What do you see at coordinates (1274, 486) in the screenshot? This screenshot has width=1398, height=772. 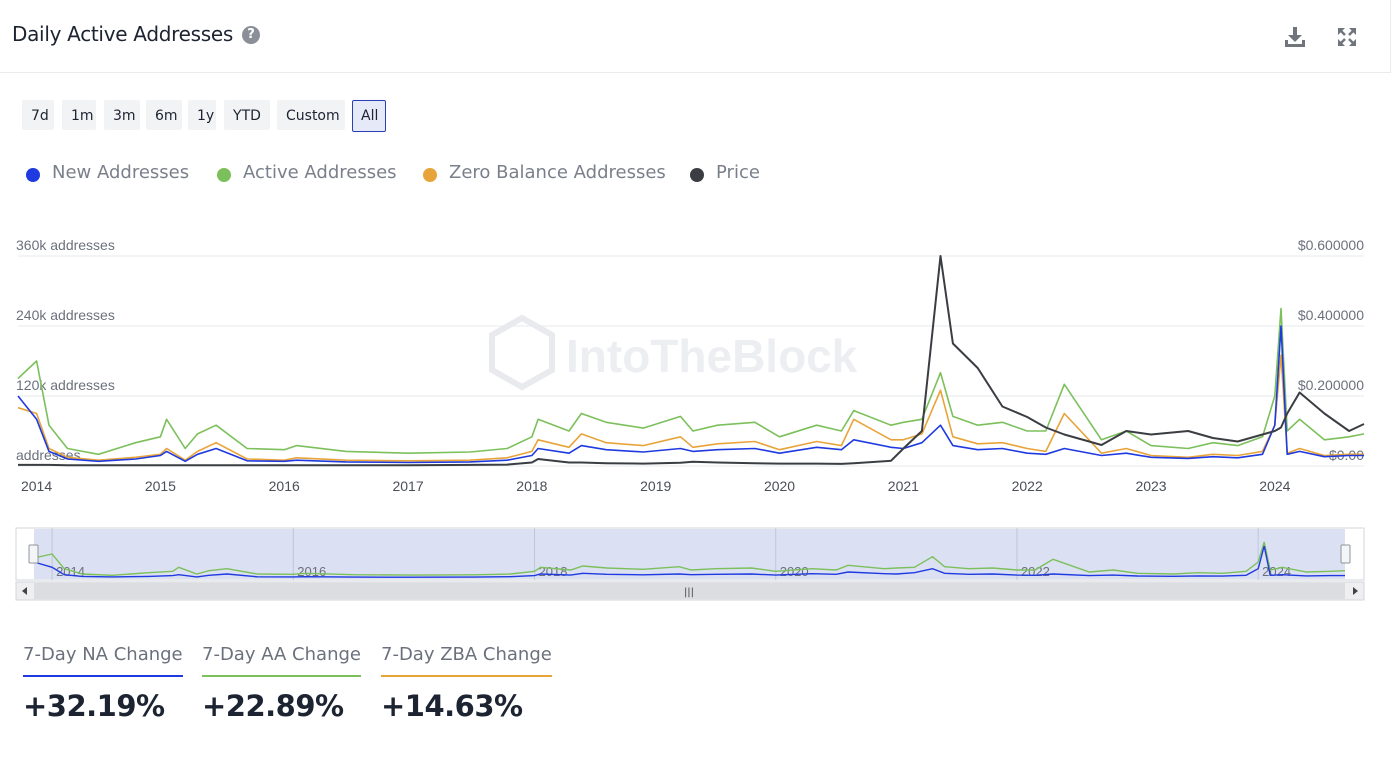 I see `x-axis-label: 2024` at bounding box center [1274, 486].